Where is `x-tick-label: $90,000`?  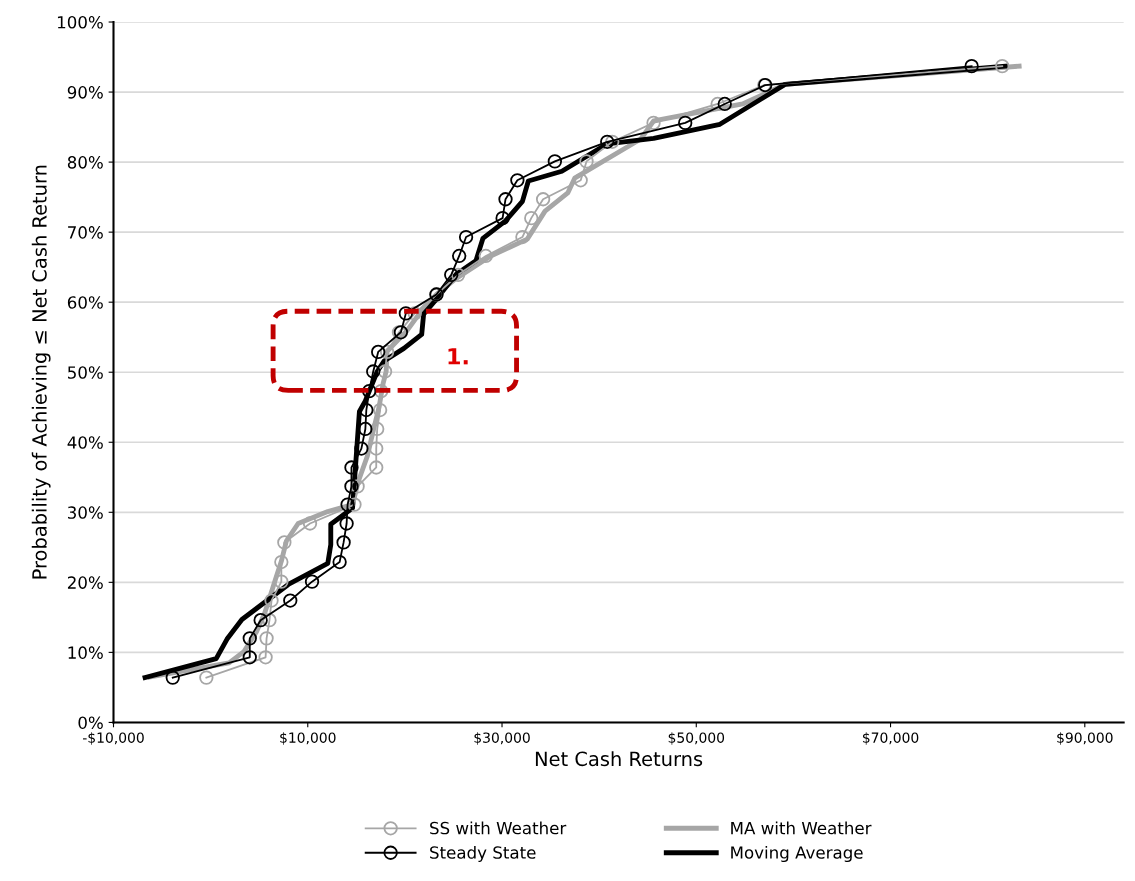 x-tick-label: $90,000 is located at coordinates (1085, 738).